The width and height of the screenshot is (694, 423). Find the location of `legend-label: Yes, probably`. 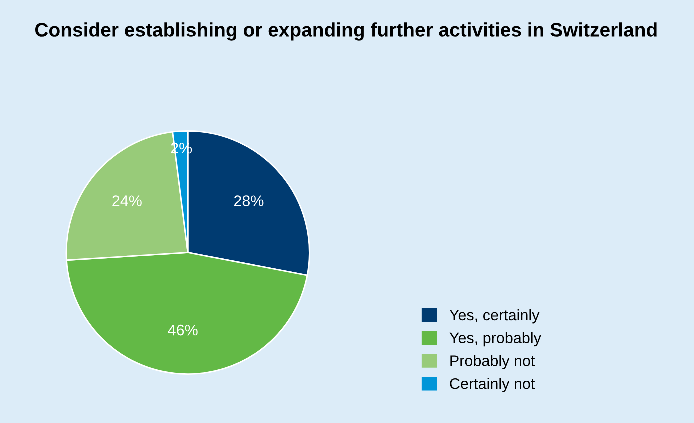

legend-label: Yes, probably is located at coordinates (496, 339).